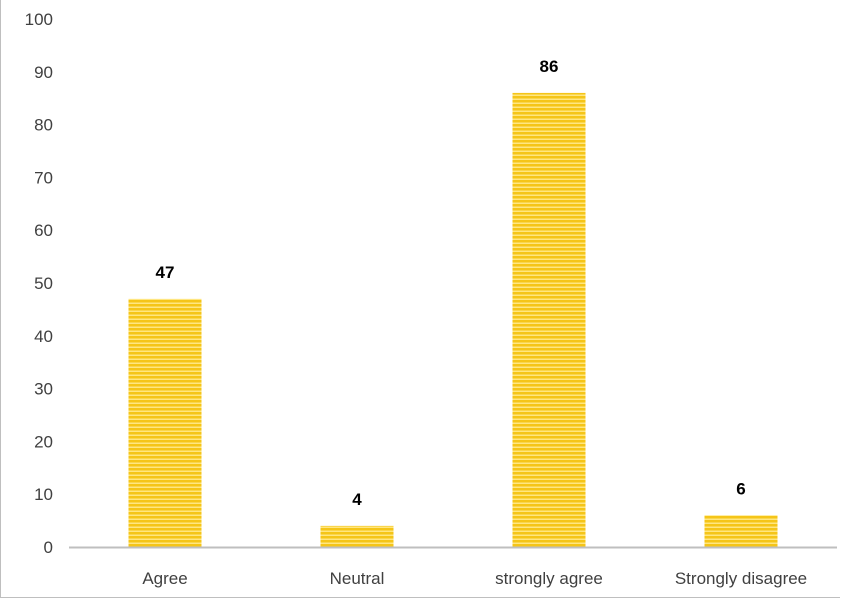 This screenshot has width=841, height=599. What do you see at coordinates (549, 578) in the screenshot?
I see `category-label: strongly agree` at bounding box center [549, 578].